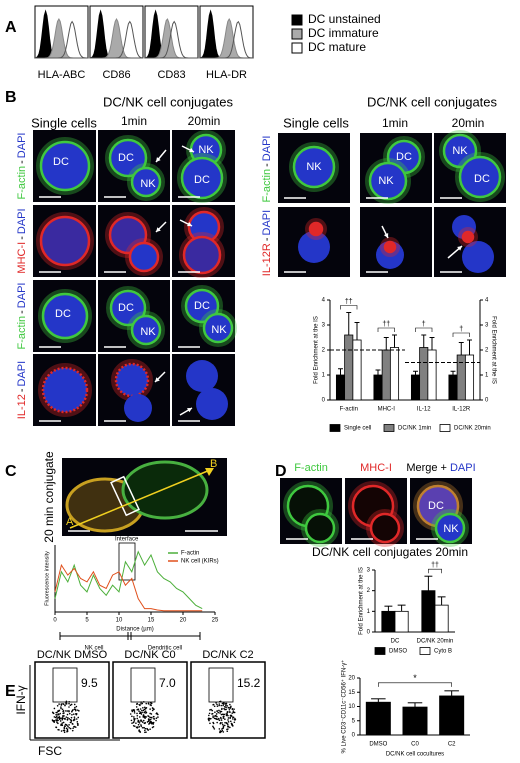  What do you see at coordinates (415, 745) in the screenshot?
I see `x-tick-label: C0` at bounding box center [415, 745].